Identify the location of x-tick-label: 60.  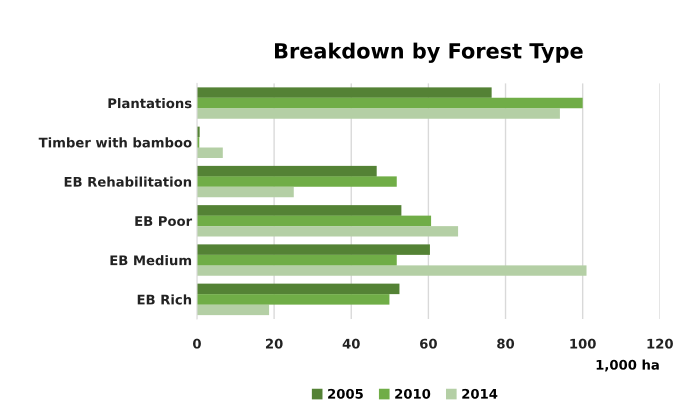
(428, 343).